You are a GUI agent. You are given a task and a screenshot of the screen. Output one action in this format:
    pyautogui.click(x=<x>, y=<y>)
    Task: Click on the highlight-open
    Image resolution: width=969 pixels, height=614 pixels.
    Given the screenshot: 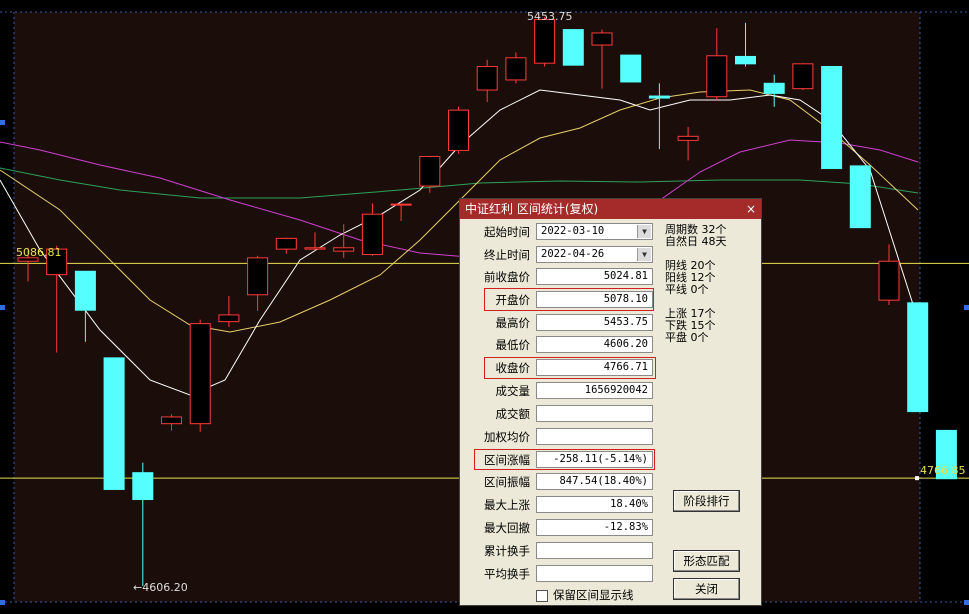 What is the action you would take?
    pyautogui.click(x=569, y=299)
    